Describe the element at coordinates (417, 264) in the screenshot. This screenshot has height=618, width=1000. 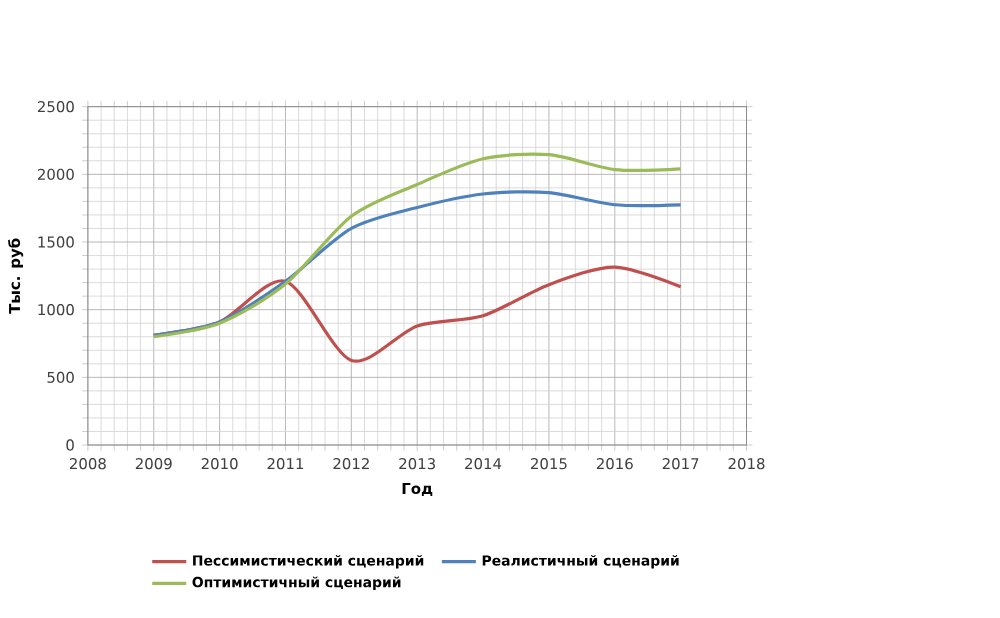
I see `line-series` at that location.